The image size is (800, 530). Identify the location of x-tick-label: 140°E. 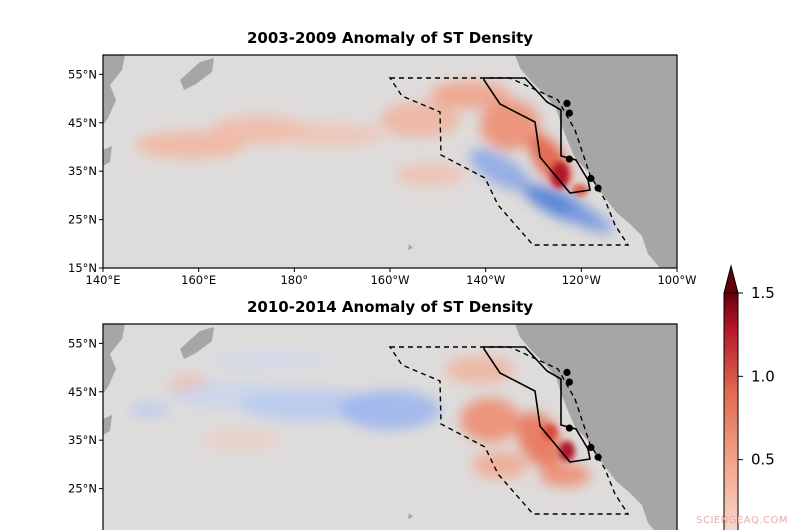
(103, 280).